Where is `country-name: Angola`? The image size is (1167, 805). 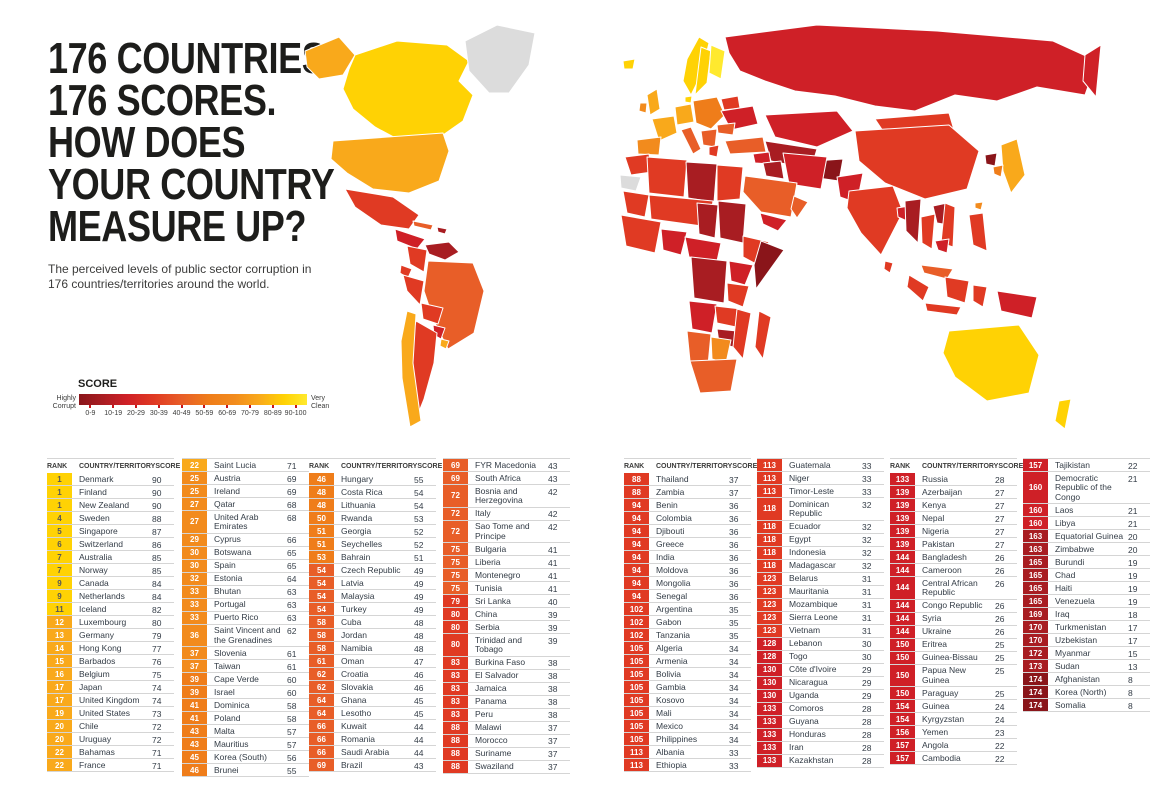
country-name: Angola is located at coordinates (935, 744).